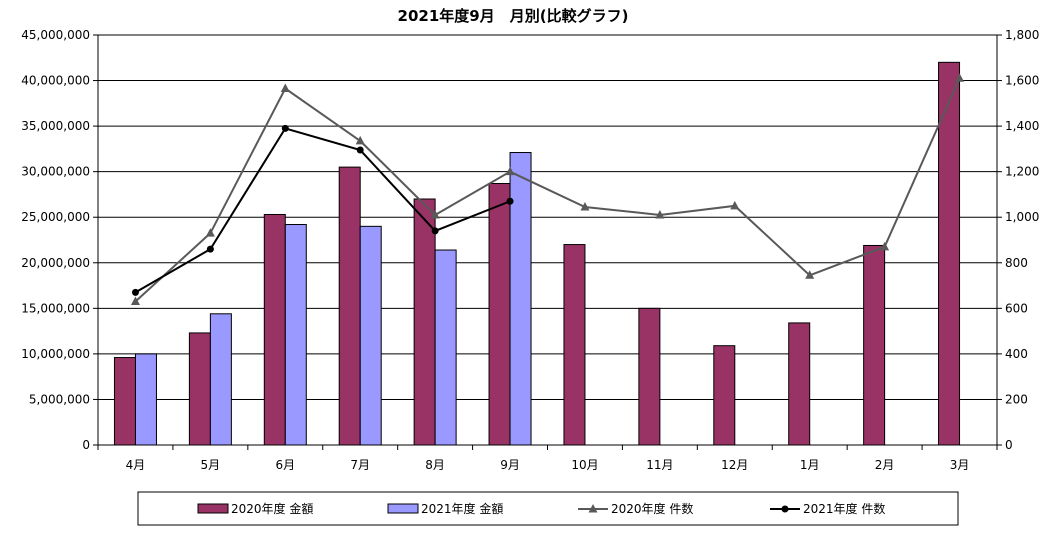 The image size is (1056, 535). Describe the element at coordinates (55, 263) in the screenshot. I see `y-left-tick-label: 20,000,000` at that location.